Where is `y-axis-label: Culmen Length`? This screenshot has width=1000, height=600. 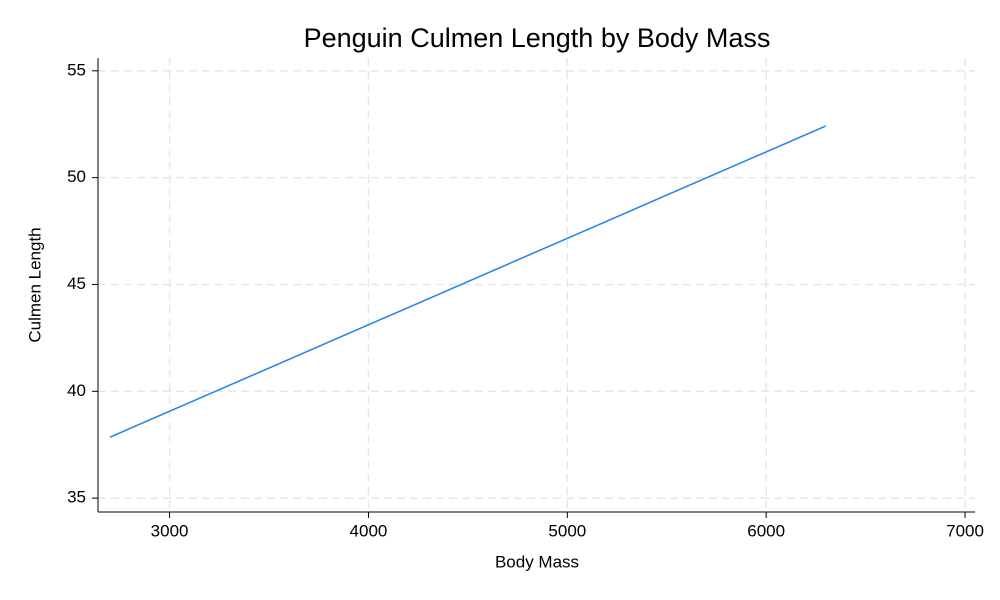 y-axis-label: Culmen Length is located at coordinates (34, 284).